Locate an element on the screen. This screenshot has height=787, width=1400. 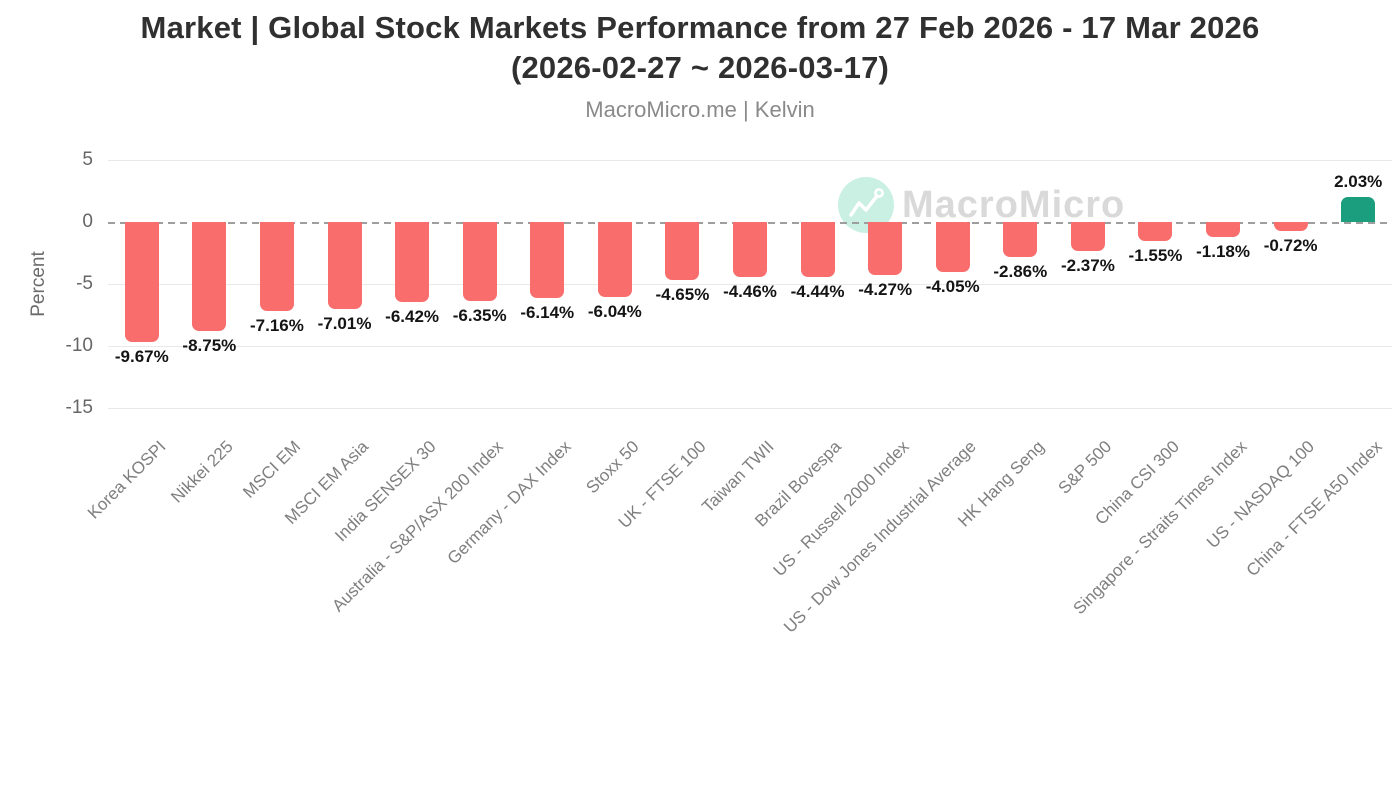
y-tick-label: 0 is located at coordinates (87, 221).